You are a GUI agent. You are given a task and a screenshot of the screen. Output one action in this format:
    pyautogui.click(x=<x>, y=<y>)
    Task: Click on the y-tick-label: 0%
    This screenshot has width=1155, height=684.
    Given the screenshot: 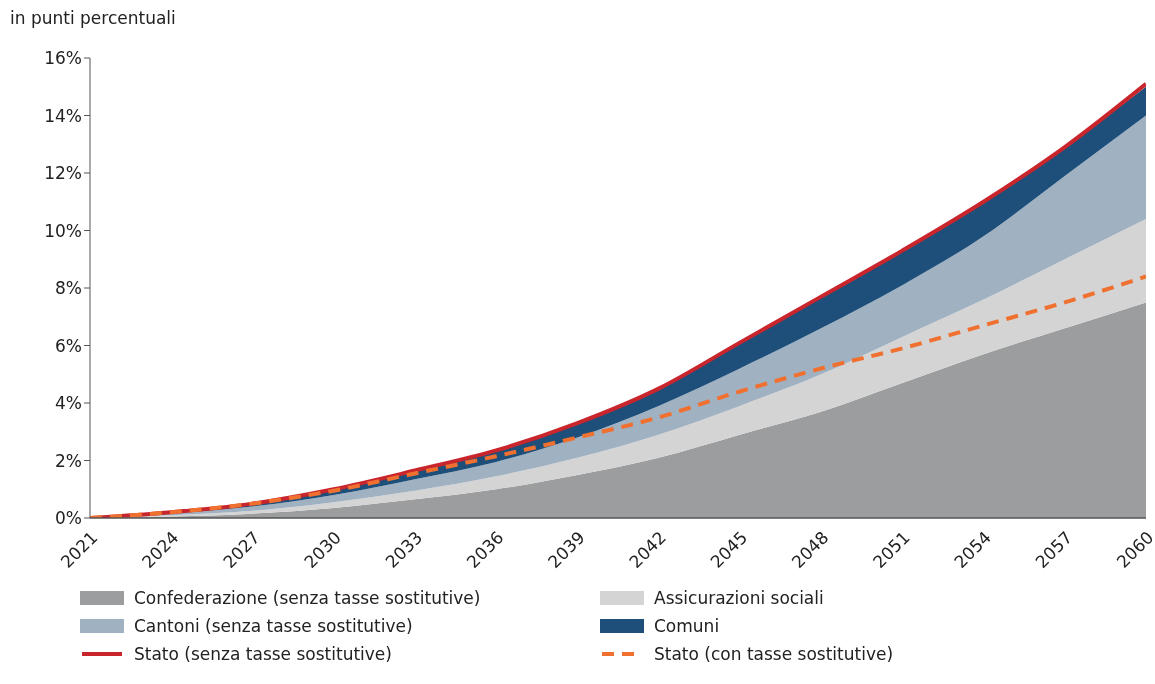 What is the action you would take?
    pyautogui.click(x=68, y=518)
    